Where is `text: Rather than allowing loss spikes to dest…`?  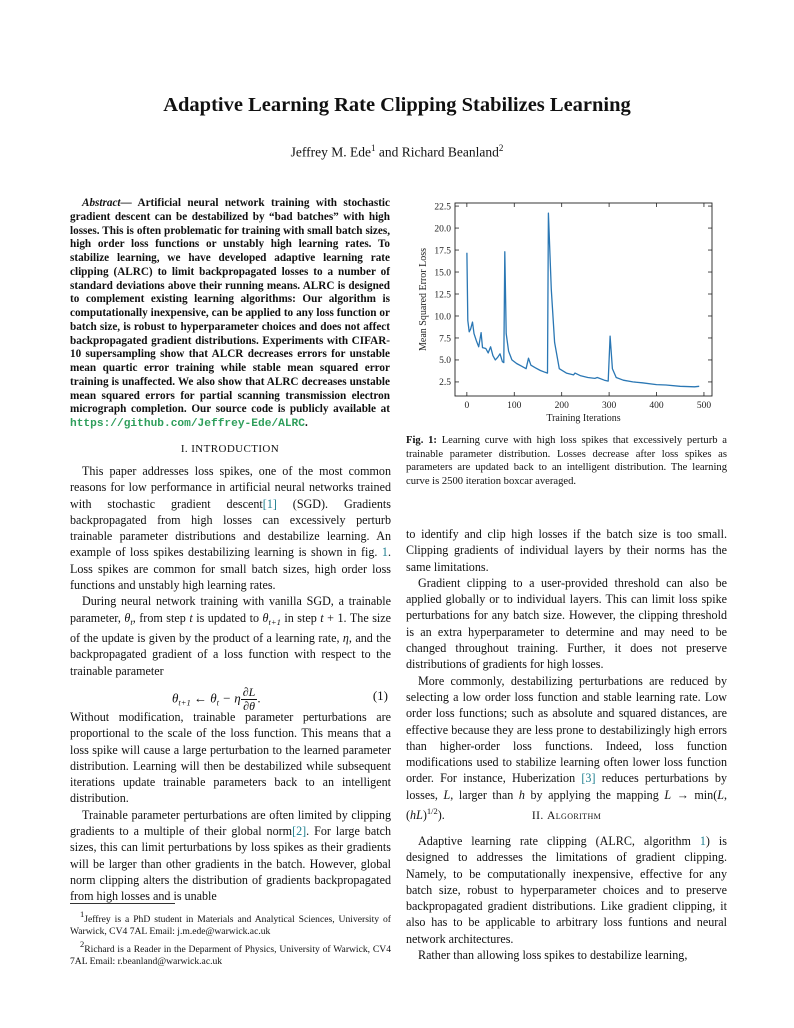 text: Rather than allowing loss spikes to dest… is located at coordinates (553, 955).